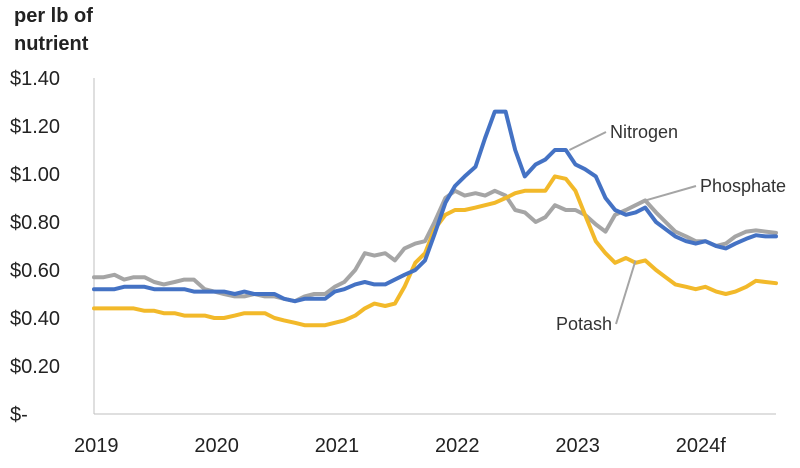 Image resolution: width=800 pixels, height=468 pixels. I want to click on x-tick-label: 2021, so click(337, 446).